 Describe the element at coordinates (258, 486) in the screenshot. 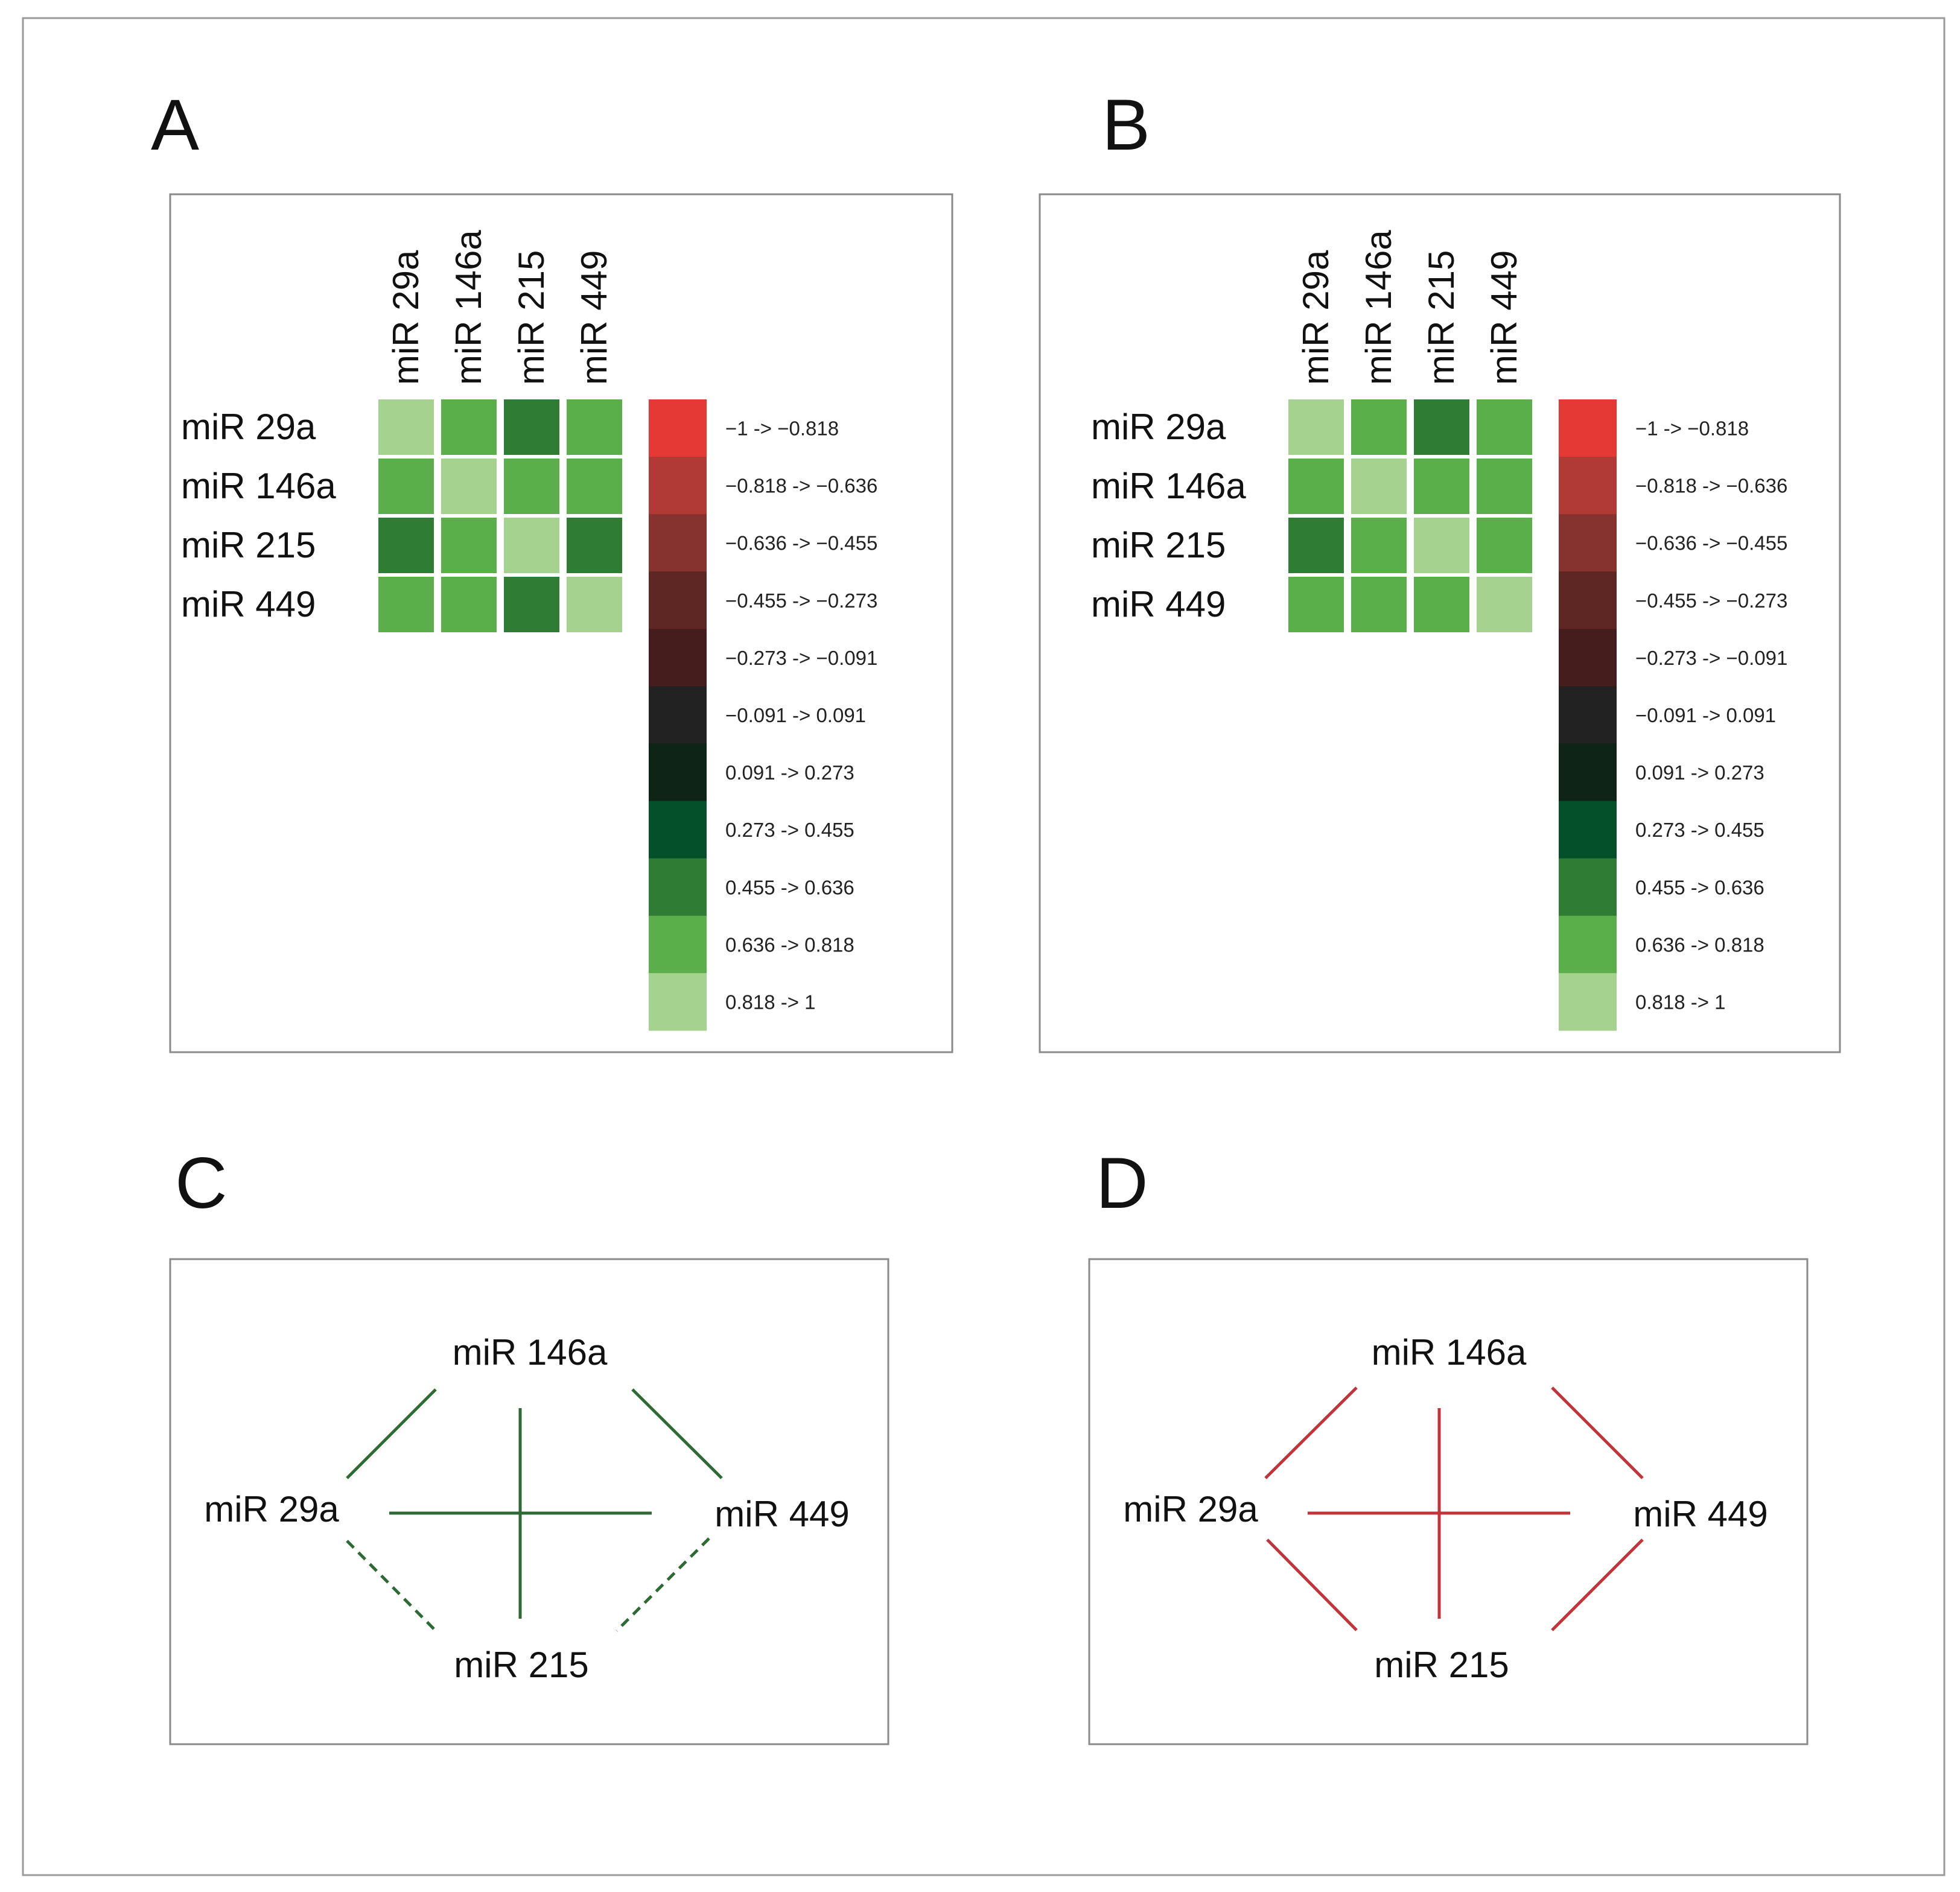

I see `panel-a-row-label-mir-146a: miR 146a` at that location.